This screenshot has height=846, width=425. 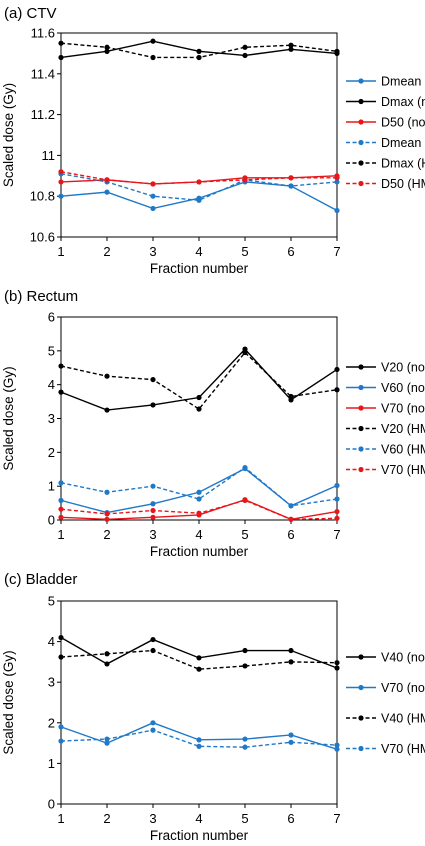 I want to click on y-tick-label: 10.6, so click(x=42, y=237).